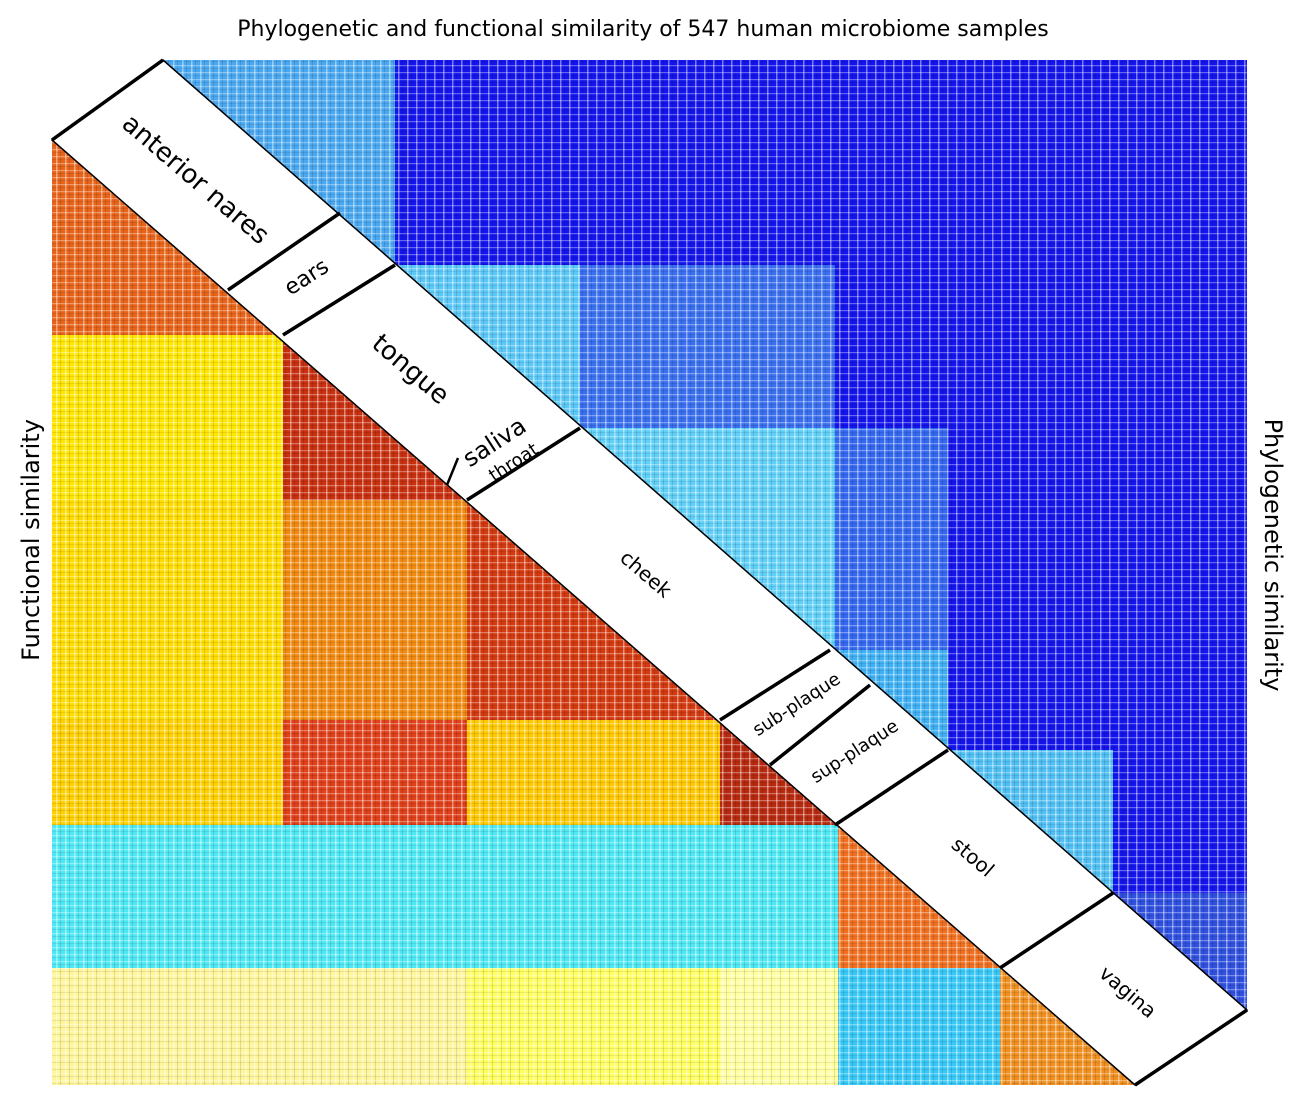  What do you see at coordinates (1273, 555) in the screenshot?
I see `right-axis-label: Phylogenetic similarity` at bounding box center [1273, 555].